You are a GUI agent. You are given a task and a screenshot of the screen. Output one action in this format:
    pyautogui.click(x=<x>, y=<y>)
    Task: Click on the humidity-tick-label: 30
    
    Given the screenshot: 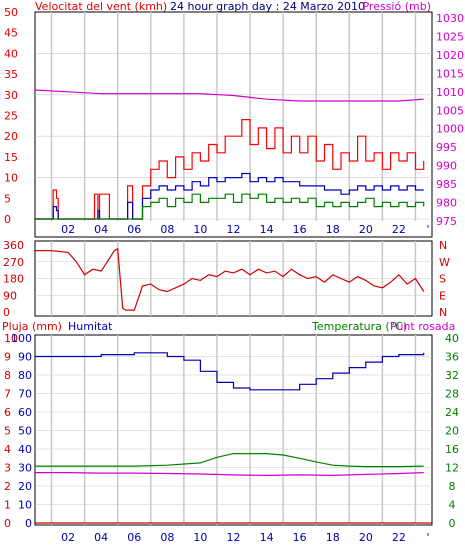 What is the action you would take?
    pyautogui.click(x=25, y=468)
    